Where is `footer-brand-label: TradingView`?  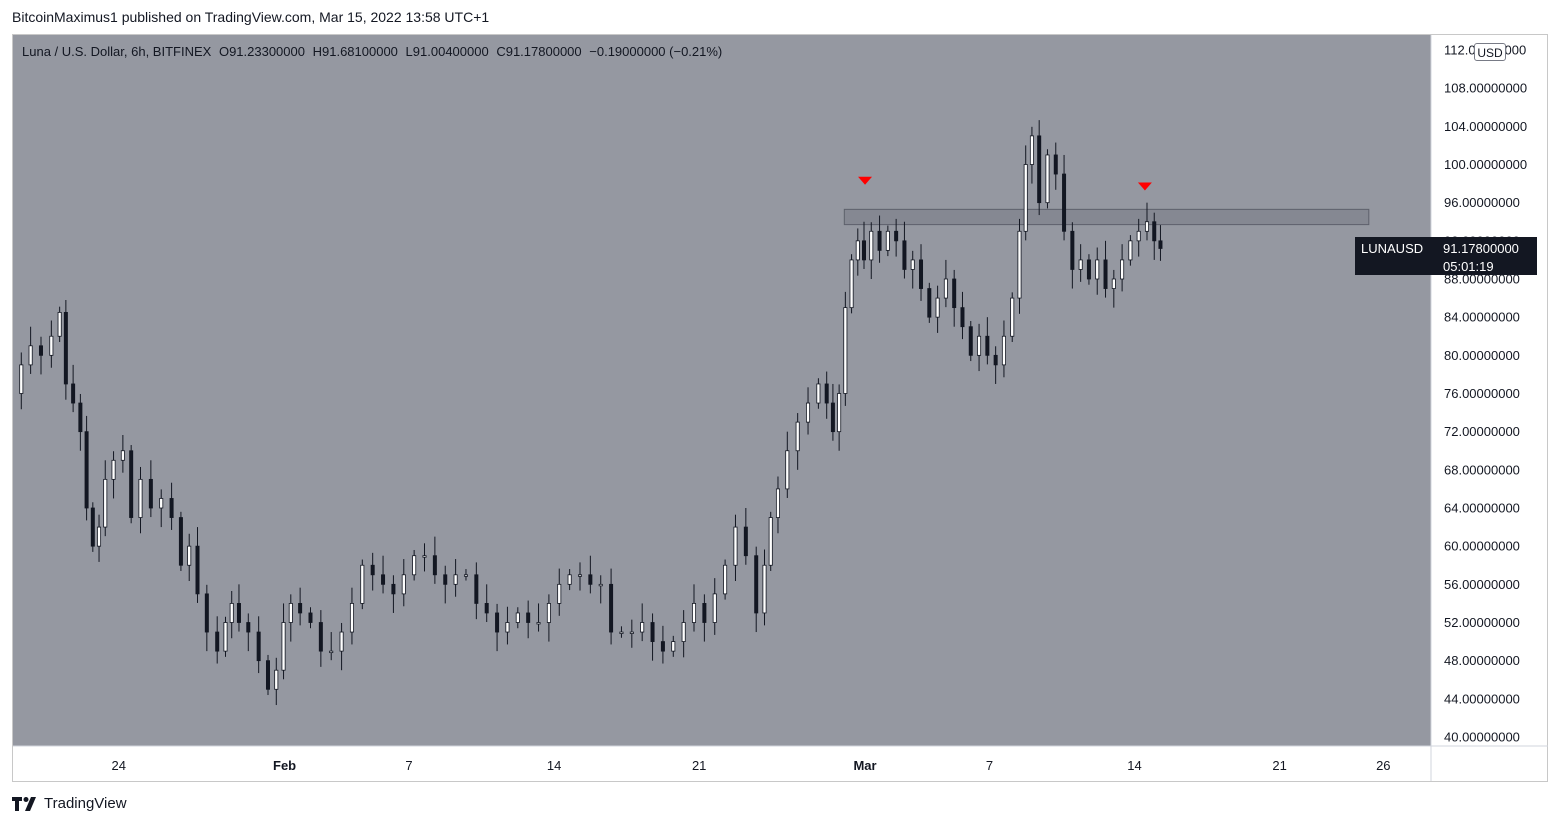 footer-brand-label: TradingView is located at coordinates (85, 803).